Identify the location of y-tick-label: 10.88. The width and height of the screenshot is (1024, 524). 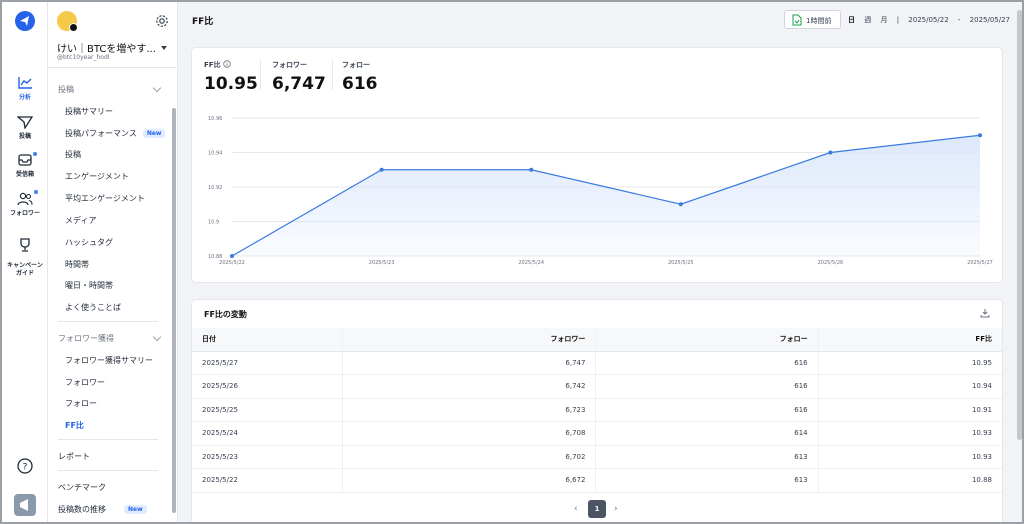
(215, 257).